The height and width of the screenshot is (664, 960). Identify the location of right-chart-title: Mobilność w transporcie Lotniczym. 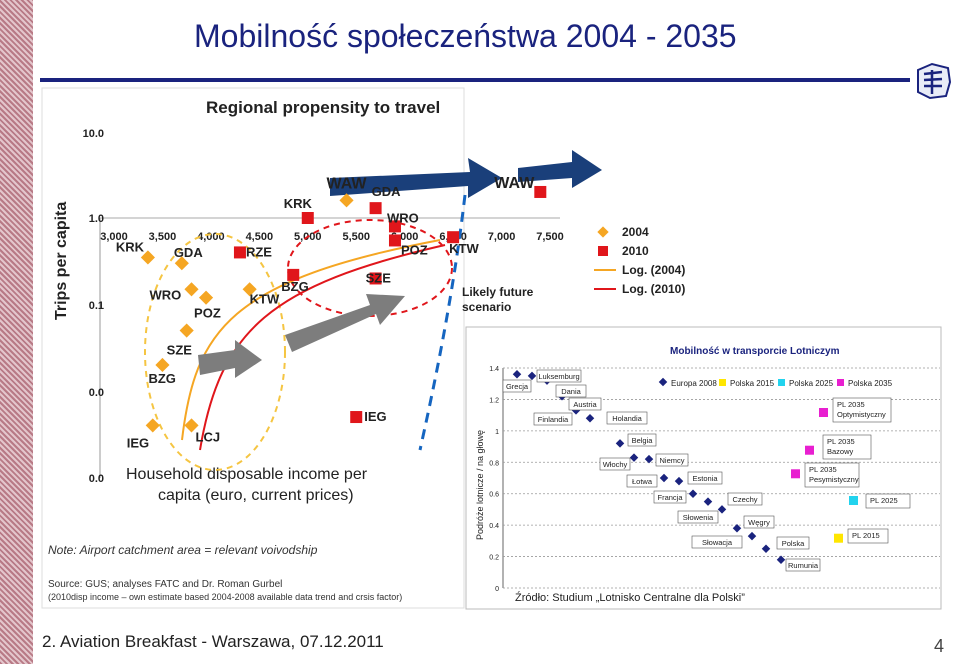
(755, 351).